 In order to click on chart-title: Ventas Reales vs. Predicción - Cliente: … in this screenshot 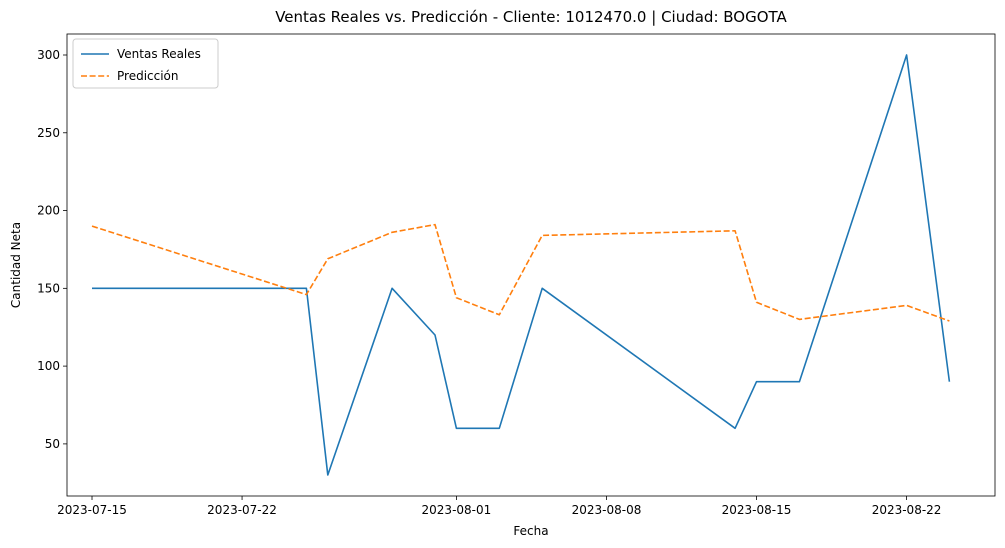, I will do `click(531, 17)`.